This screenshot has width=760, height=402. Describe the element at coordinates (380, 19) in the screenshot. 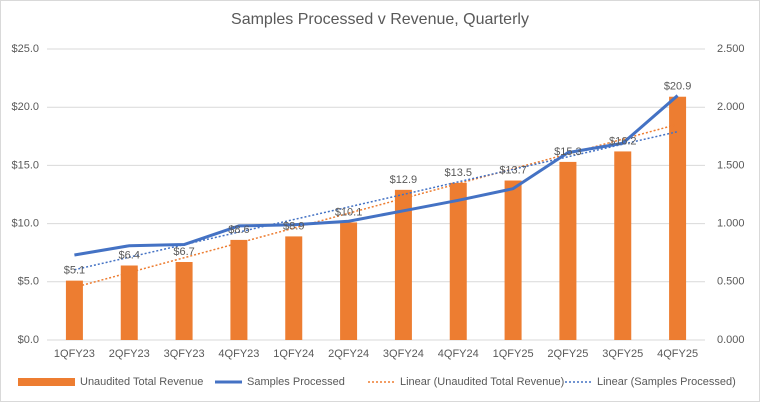

I see `chart-title: Samples Processed v Revenue, Quarterly` at that location.